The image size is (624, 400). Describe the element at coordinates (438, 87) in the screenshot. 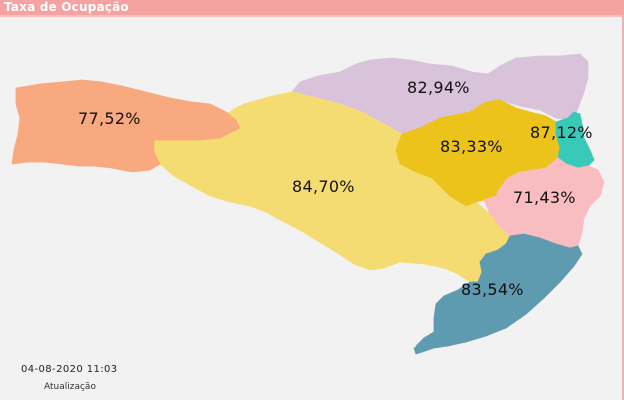

I see `label-serra: 82,94%` at that location.